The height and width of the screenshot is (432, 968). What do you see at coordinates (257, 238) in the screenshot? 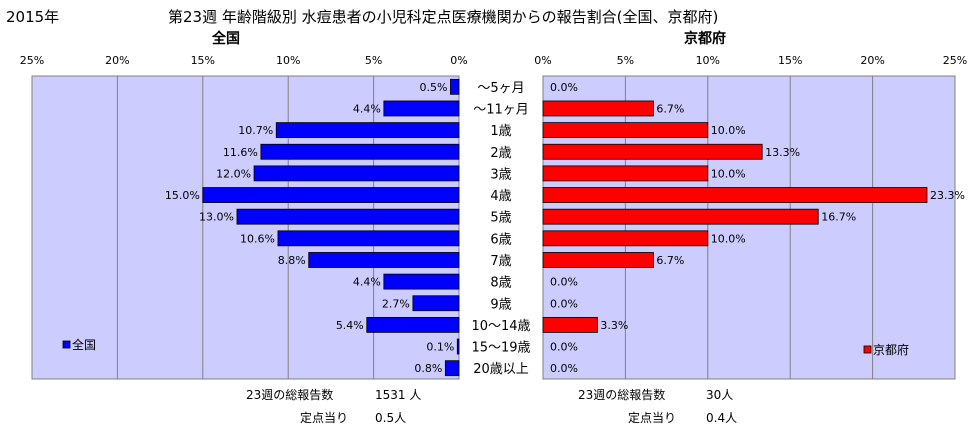
I see `national-data-label: 10.6%` at bounding box center [257, 238].